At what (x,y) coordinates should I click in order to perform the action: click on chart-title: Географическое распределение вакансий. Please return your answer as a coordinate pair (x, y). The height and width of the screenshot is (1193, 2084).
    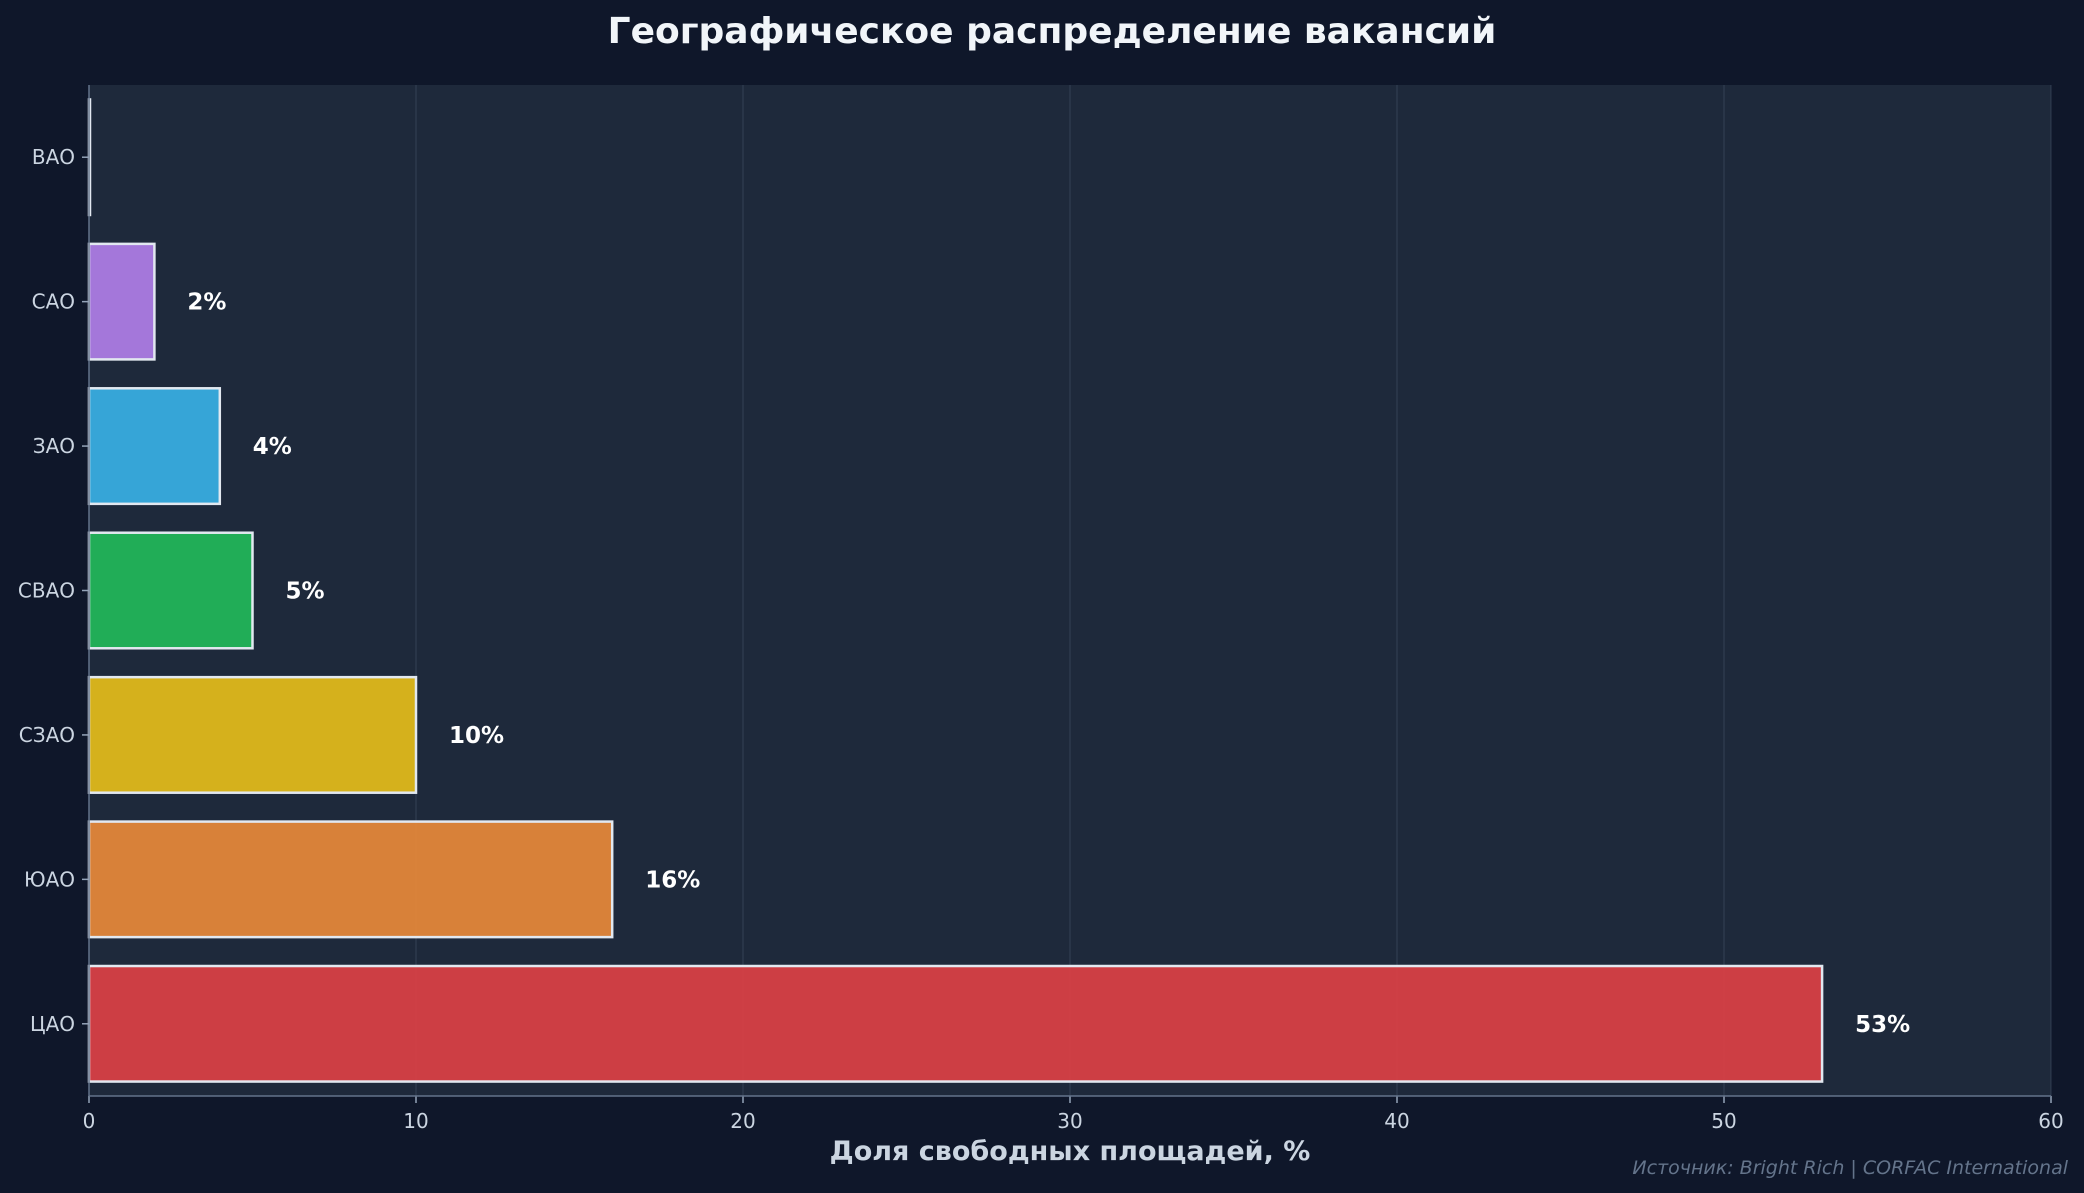
    Looking at the image, I should click on (1052, 31).